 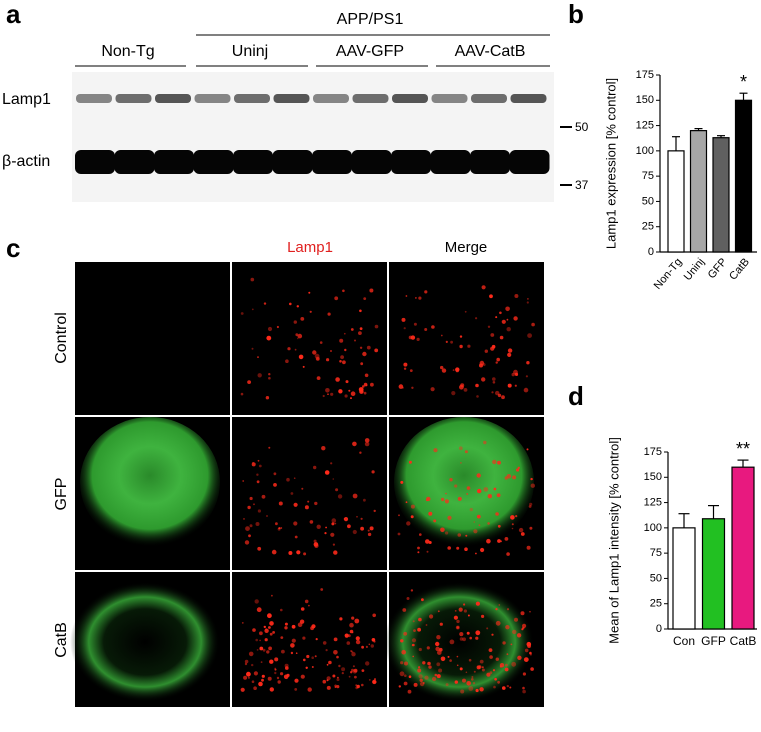 What do you see at coordinates (370, 51) in the screenshot?
I see `group-label: AAV-GFP` at bounding box center [370, 51].